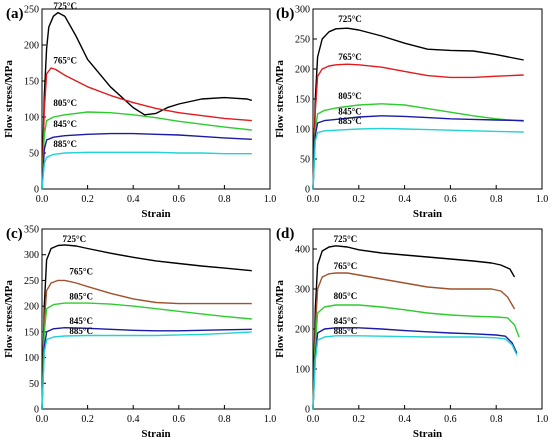  I want to click on y-tick-label: 350, so click(31, 230).